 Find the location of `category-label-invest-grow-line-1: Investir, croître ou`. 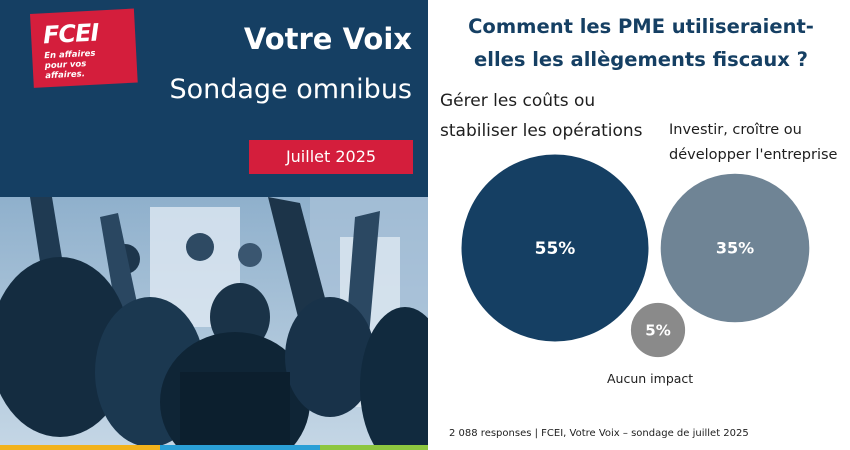

category-label-invest-grow-line-1: Investir, croître ou is located at coordinates (735, 130).